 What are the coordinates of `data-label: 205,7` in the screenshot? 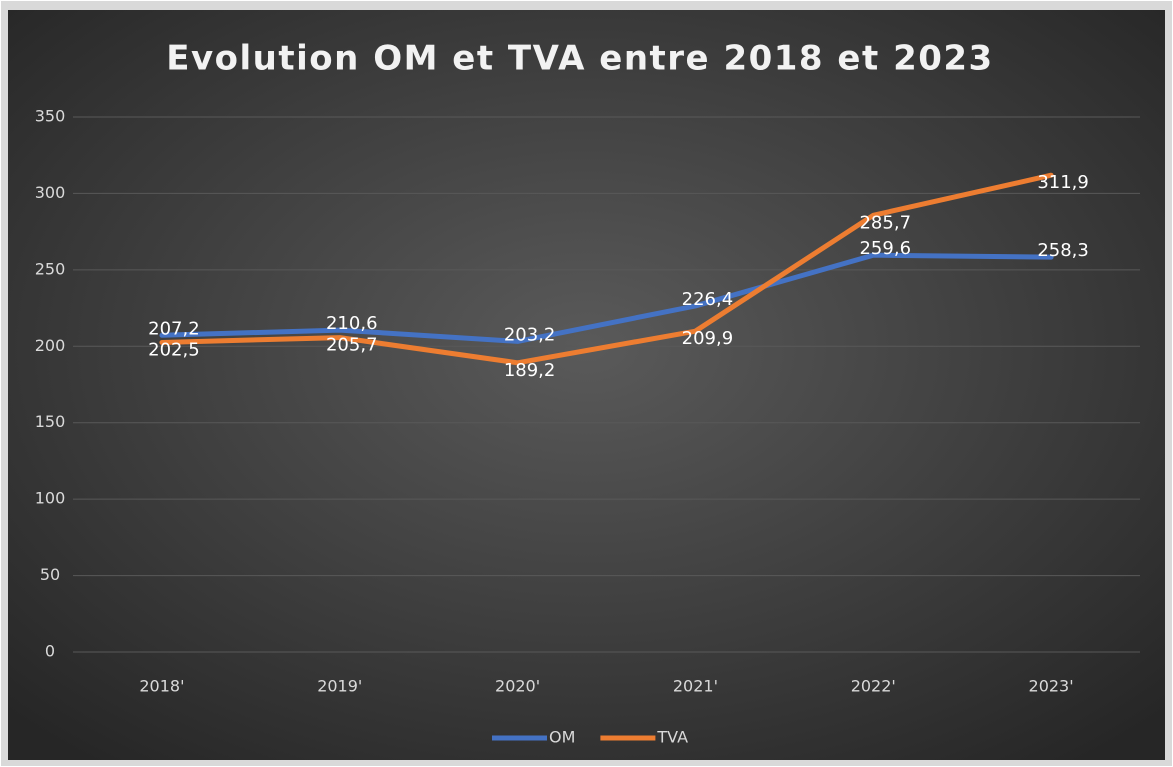 It's located at (352, 345).